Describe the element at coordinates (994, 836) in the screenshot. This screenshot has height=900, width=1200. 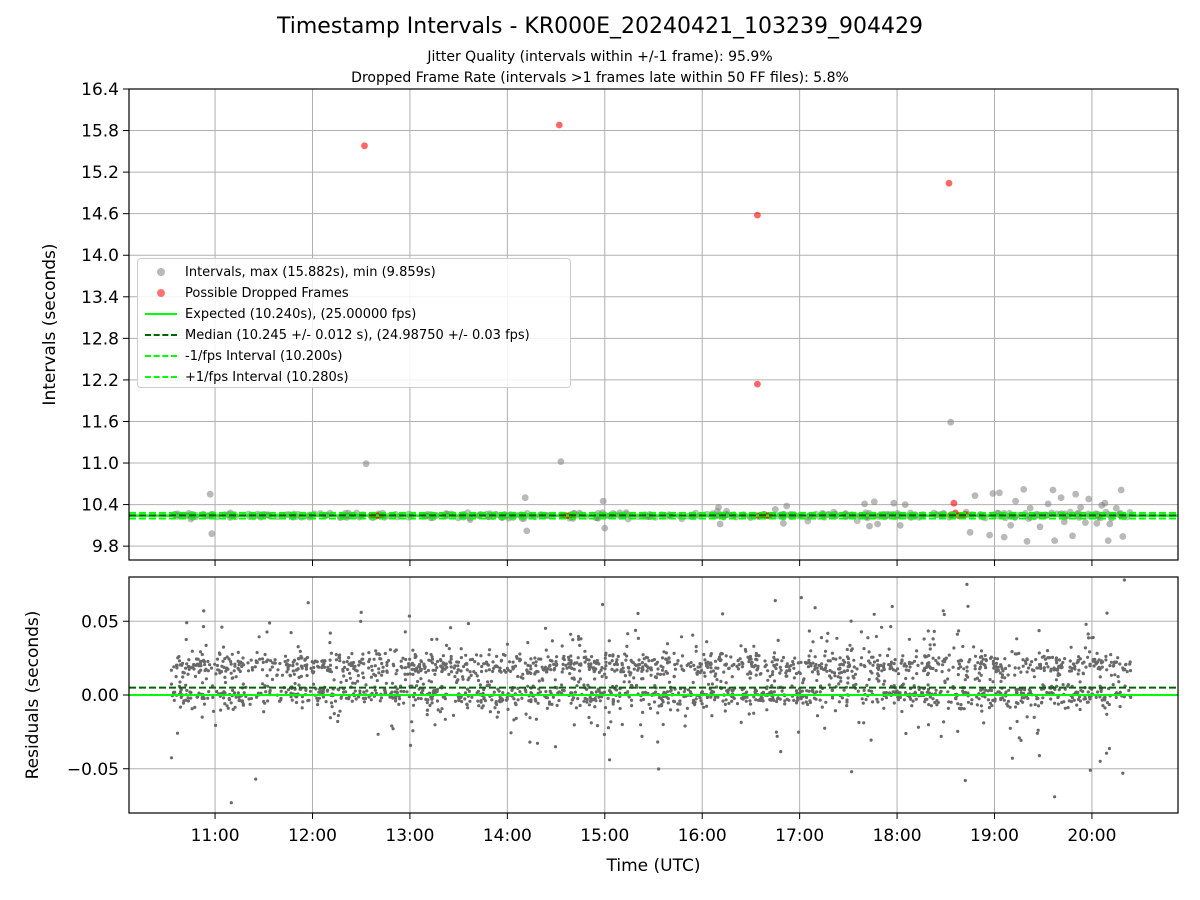
I see `x-tick-label: 19:00` at that location.